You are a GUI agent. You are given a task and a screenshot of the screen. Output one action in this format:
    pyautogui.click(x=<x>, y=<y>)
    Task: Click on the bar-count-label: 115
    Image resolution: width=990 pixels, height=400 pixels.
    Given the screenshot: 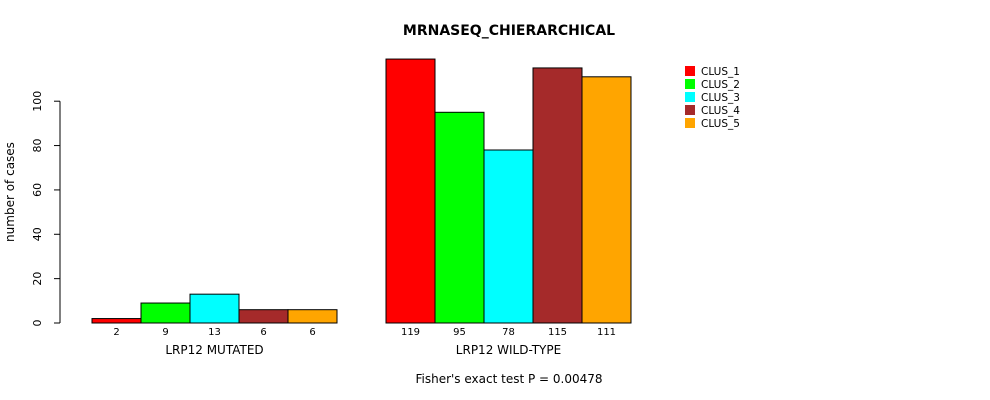 What is the action you would take?
    pyautogui.click(x=557, y=332)
    